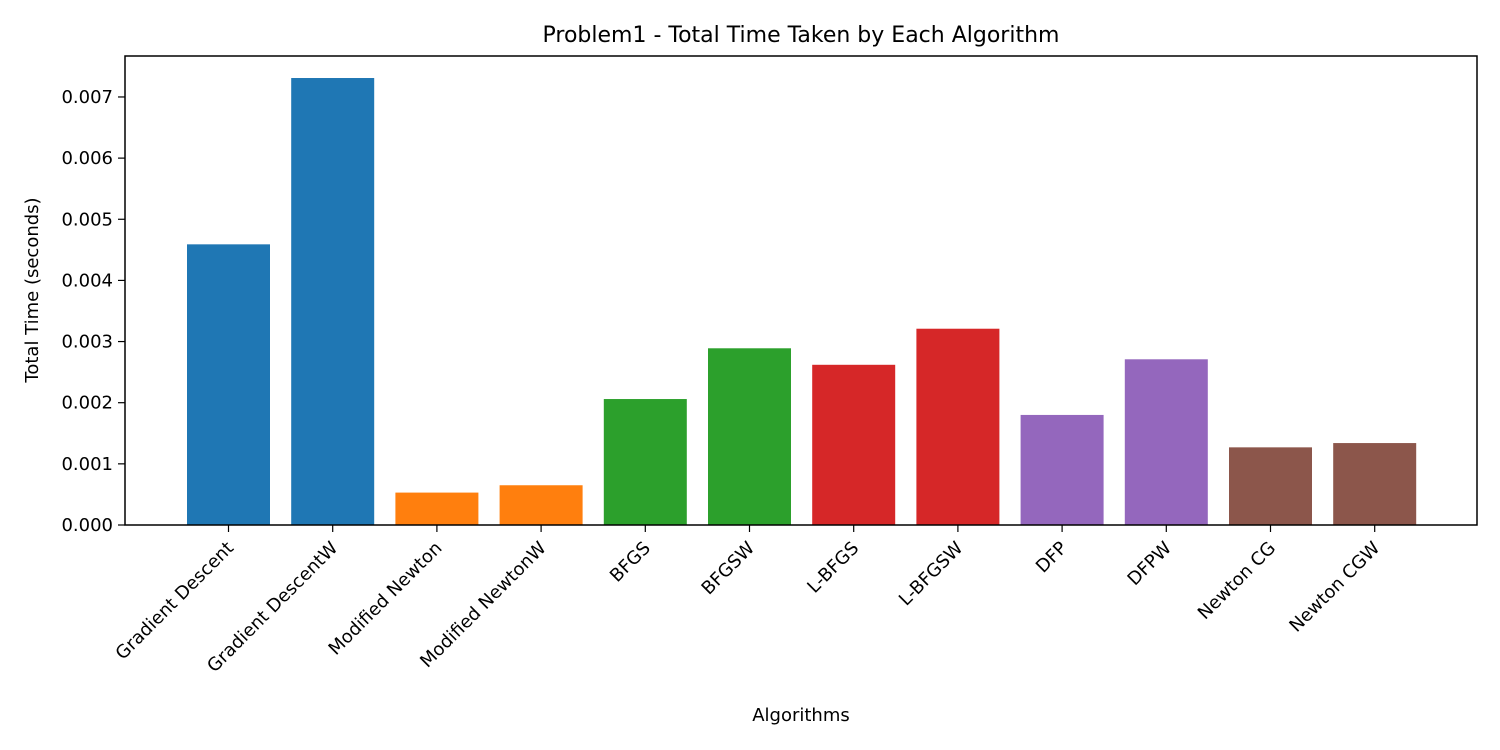 Image resolution: width=1500 pixels, height=750 pixels. I want to click on x-tick-label: L-BFGS, so click(833, 568).